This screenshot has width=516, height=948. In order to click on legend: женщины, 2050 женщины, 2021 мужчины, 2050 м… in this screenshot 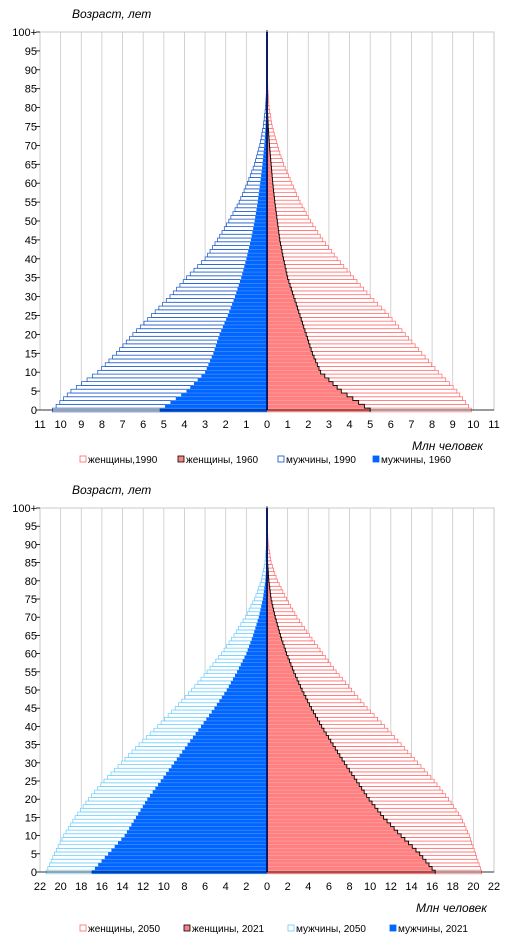, I will do `click(273, 929)`.